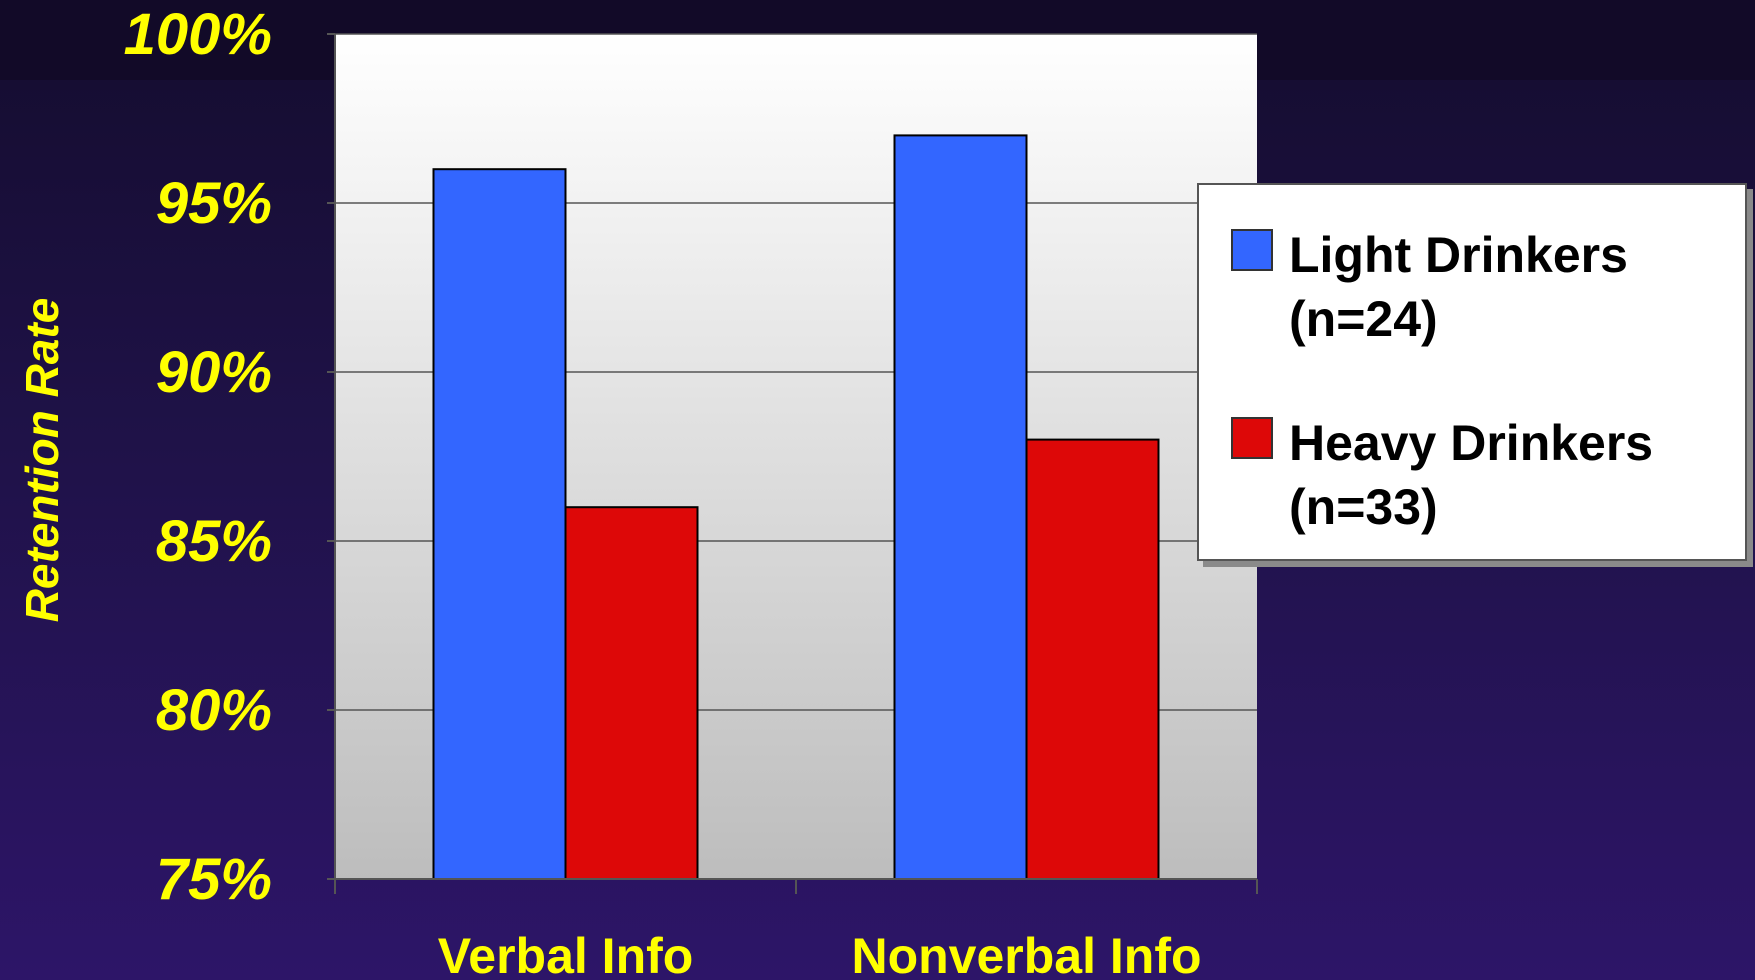 Image resolution: width=1755 pixels, height=980 pixels. What do you see at coordinates (1509, 287) in the screenshot?
I see `legend-label-light-drinkers: Light Drinkers (n=24)` at bounding box center [1509, 287].